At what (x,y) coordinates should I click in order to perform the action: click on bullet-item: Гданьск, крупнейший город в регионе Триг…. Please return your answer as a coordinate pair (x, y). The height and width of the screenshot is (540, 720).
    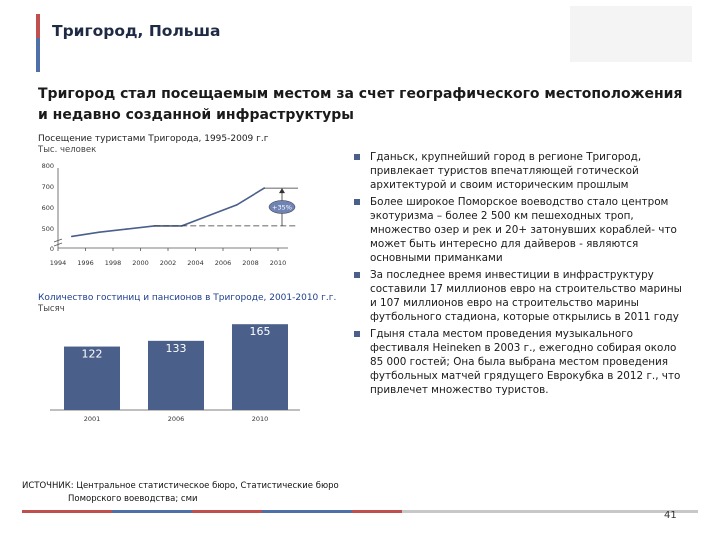
    Looking at the image, I should click on (521, 171).